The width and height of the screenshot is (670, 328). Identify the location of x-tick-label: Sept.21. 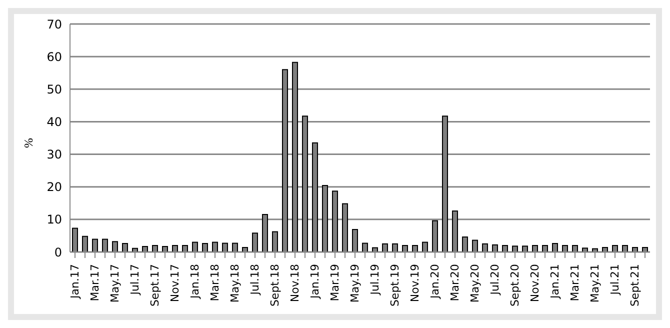
(635, 285).